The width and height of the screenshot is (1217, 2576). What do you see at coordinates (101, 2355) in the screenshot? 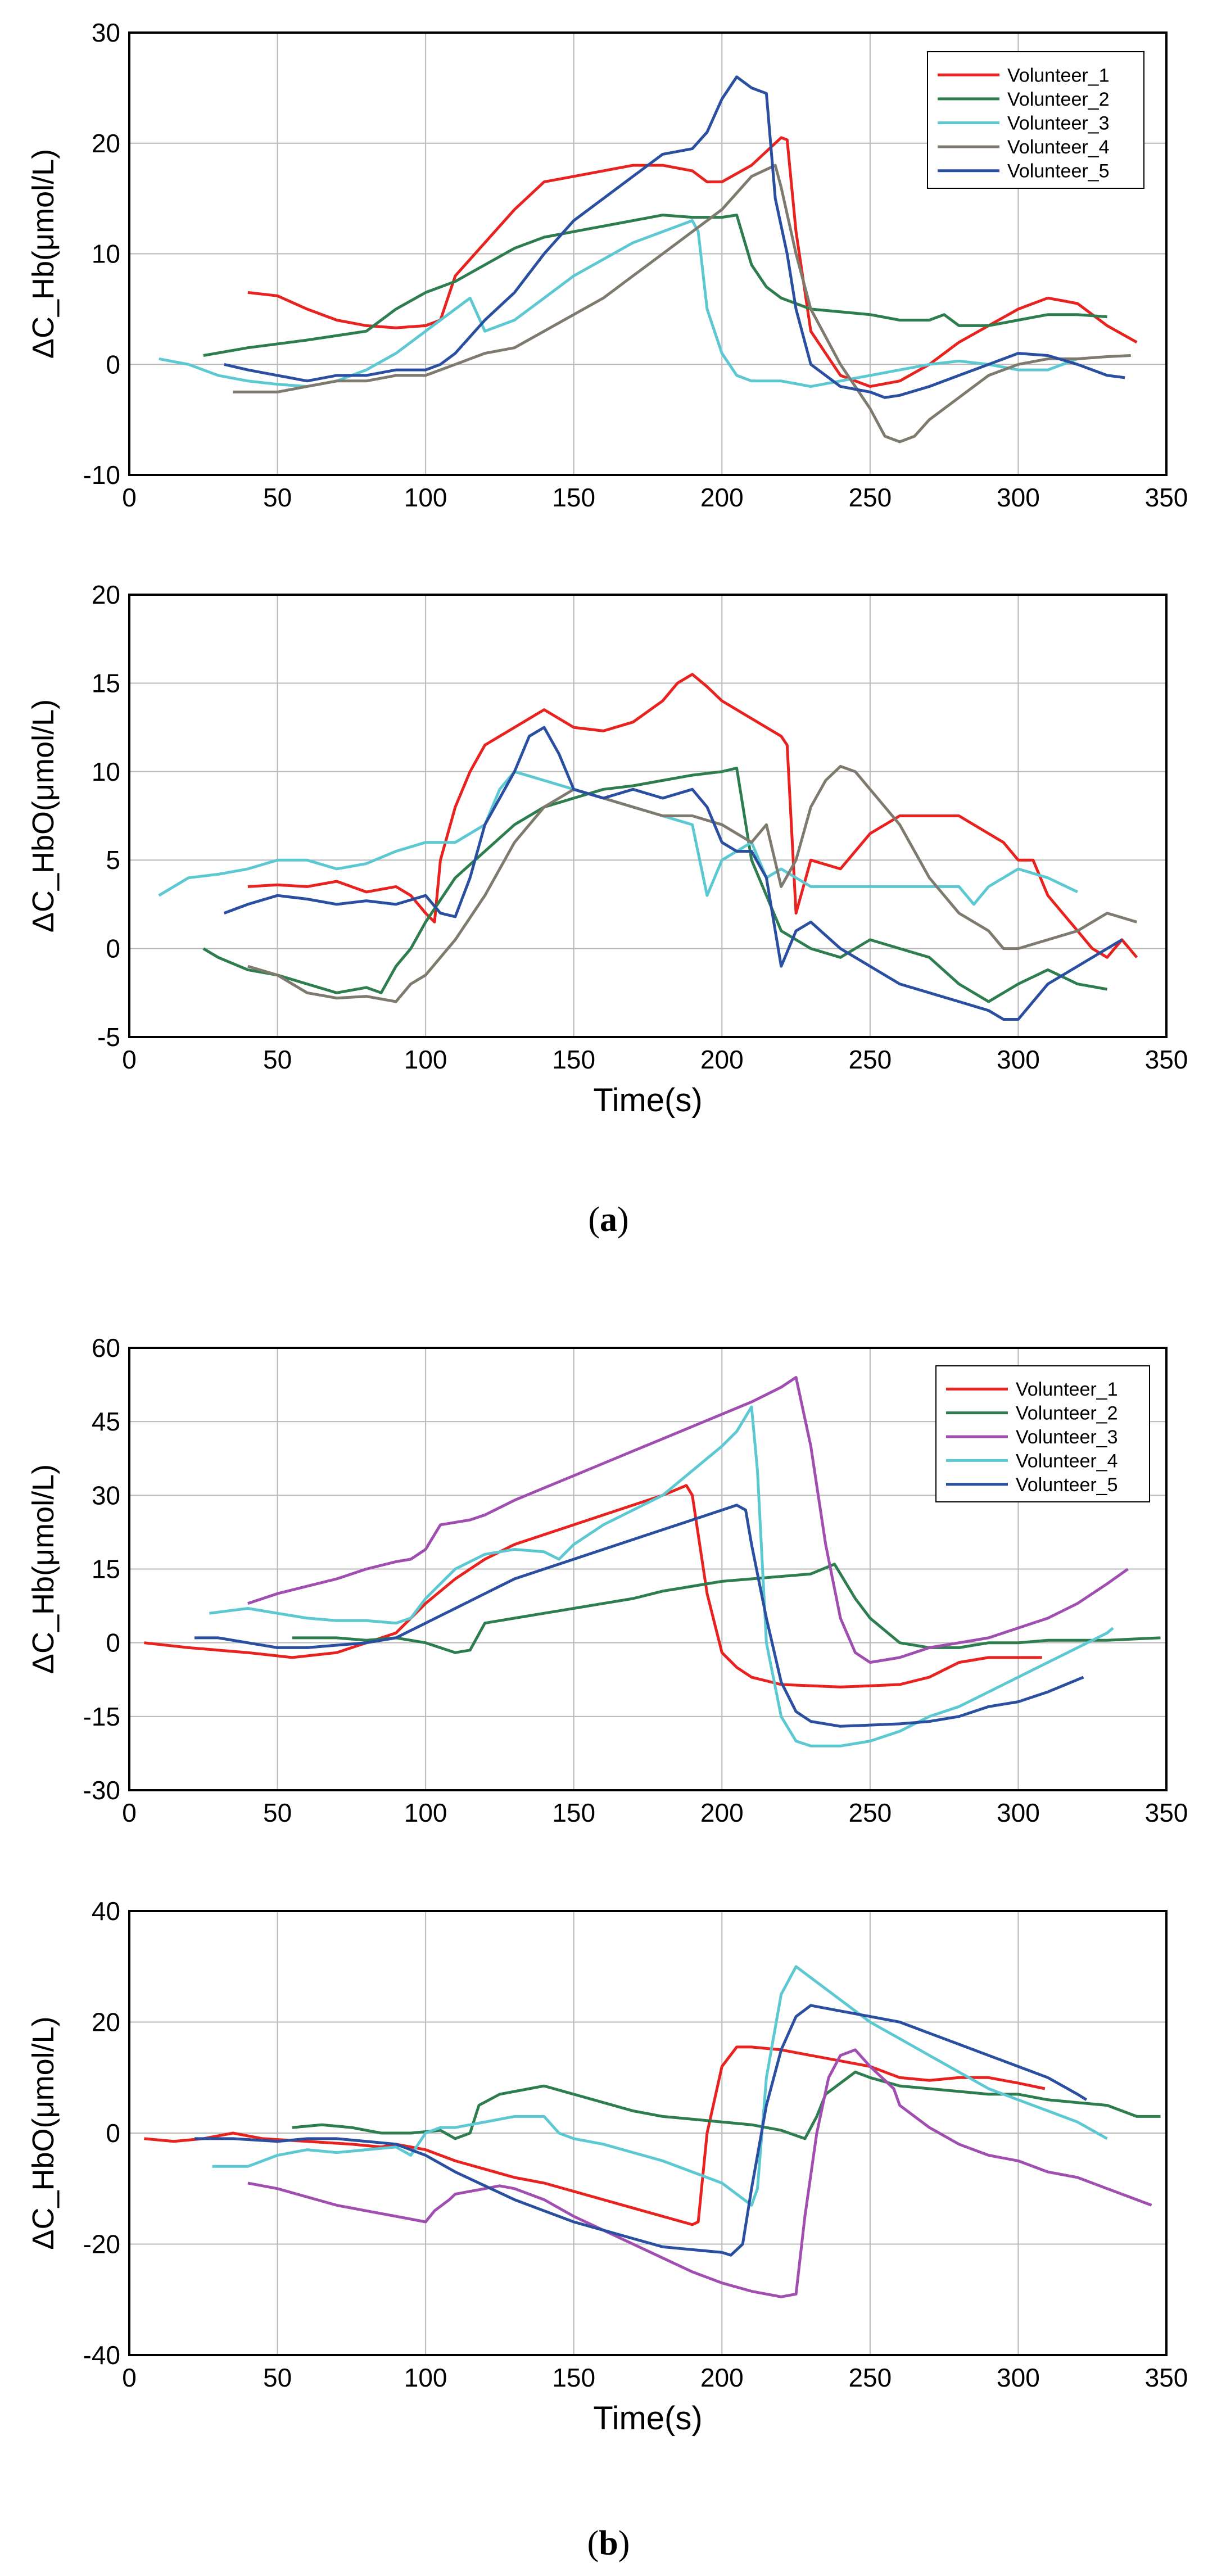
I see `y-tick-label: -40` at bounding box center [101, 2355].